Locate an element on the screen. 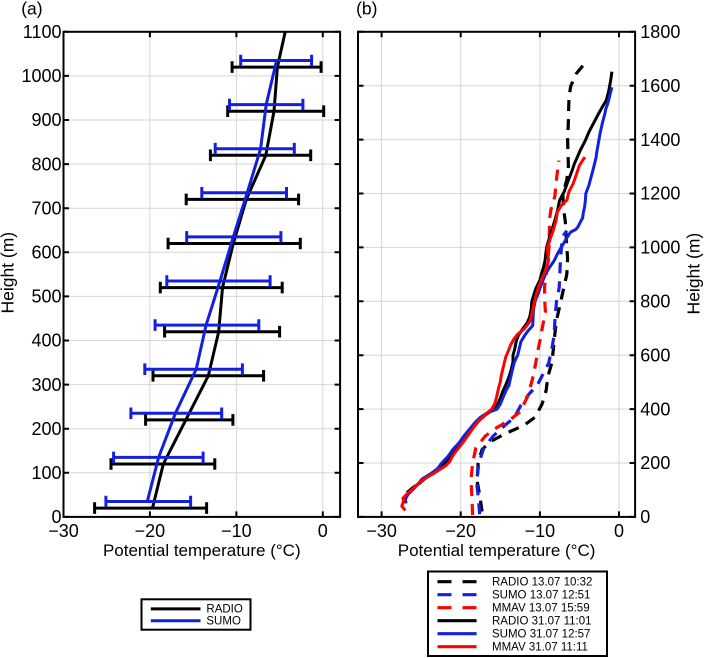 Image resolution: width=705 pixels, height=658 pixels. svg-text: RADIO is located at coordinates (224, 610).